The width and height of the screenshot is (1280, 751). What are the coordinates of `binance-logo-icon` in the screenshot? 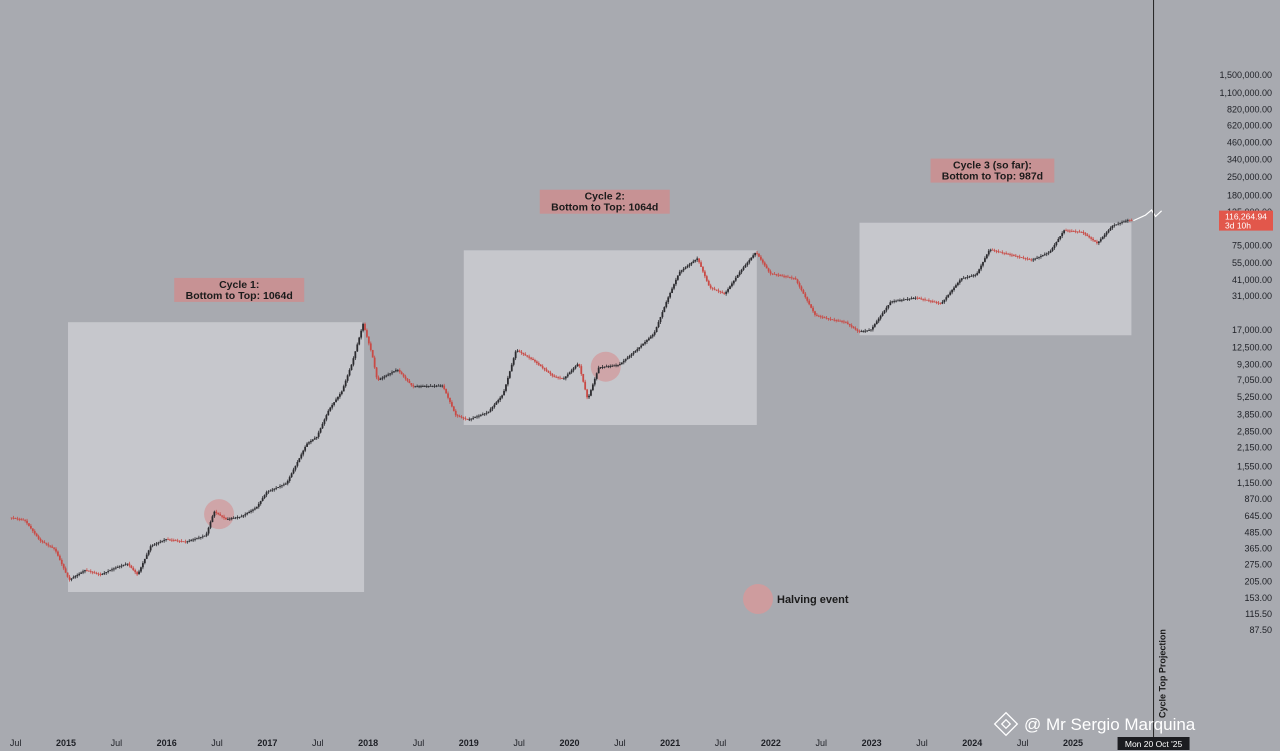 It's located at (1006, 724).